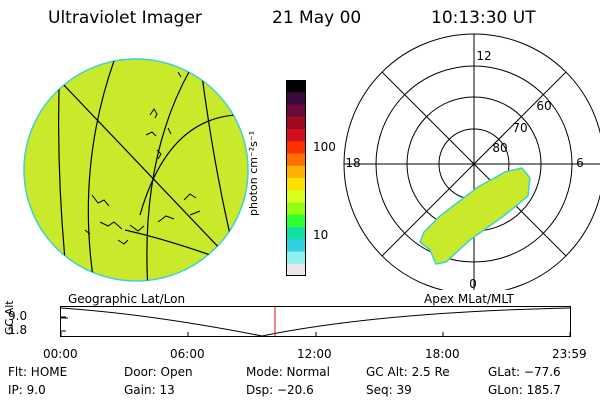 The image size is (600, 400). Describe the element at coordinates (127, 299) in the screenshot. I see `geographic-title: Geographic Lat/Lon` at that location.